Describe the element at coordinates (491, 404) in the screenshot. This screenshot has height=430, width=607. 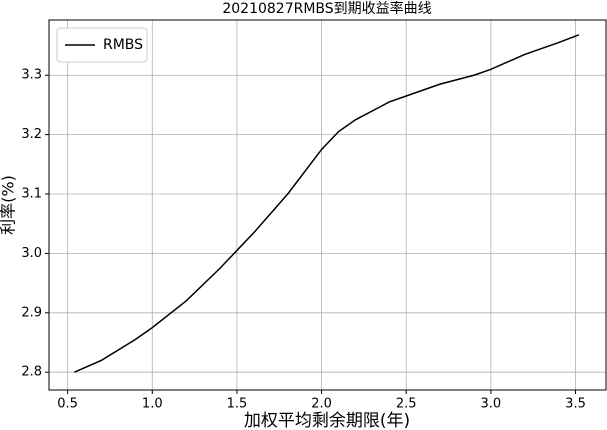
I see `x-tick-label: 3.0` at that location.